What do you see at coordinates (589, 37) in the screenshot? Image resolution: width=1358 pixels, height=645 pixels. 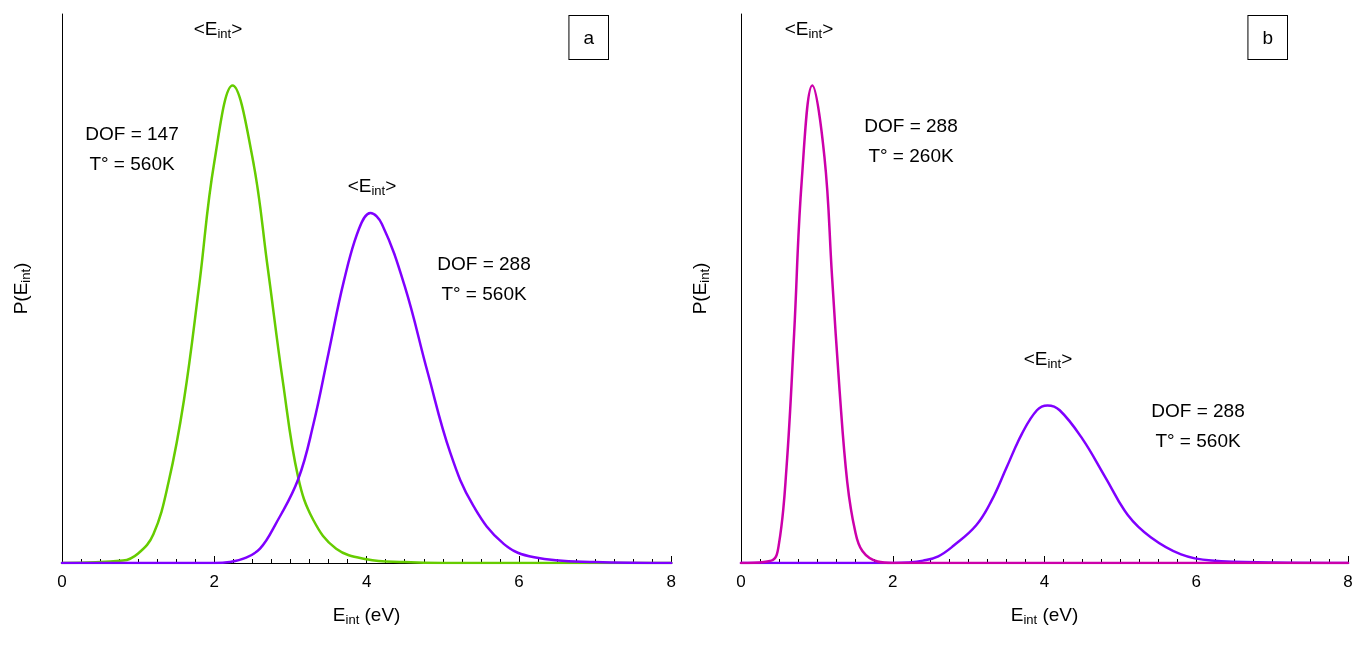 I see `chart-title: a` at bounding box center [589, 37].